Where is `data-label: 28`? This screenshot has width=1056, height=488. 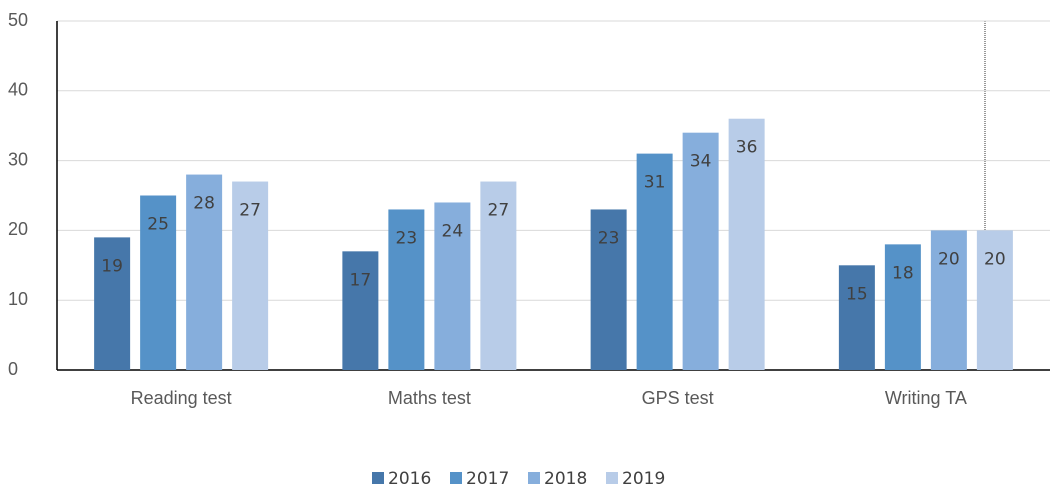
data-label: 28 is located at coordinates (204, 204).